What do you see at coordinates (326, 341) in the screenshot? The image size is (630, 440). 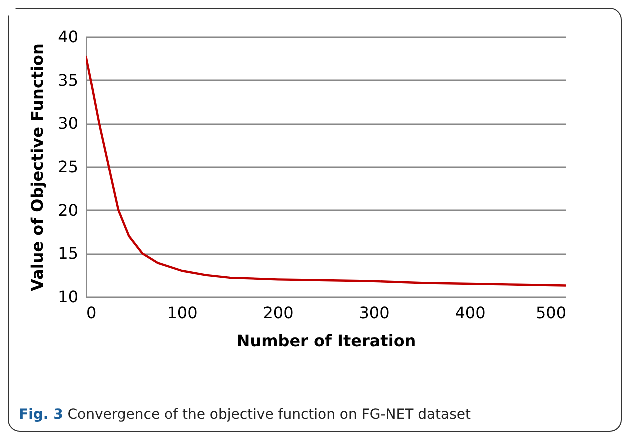 I see `x-axis-title: Number of Iteration` at bounding box center [326, 341].